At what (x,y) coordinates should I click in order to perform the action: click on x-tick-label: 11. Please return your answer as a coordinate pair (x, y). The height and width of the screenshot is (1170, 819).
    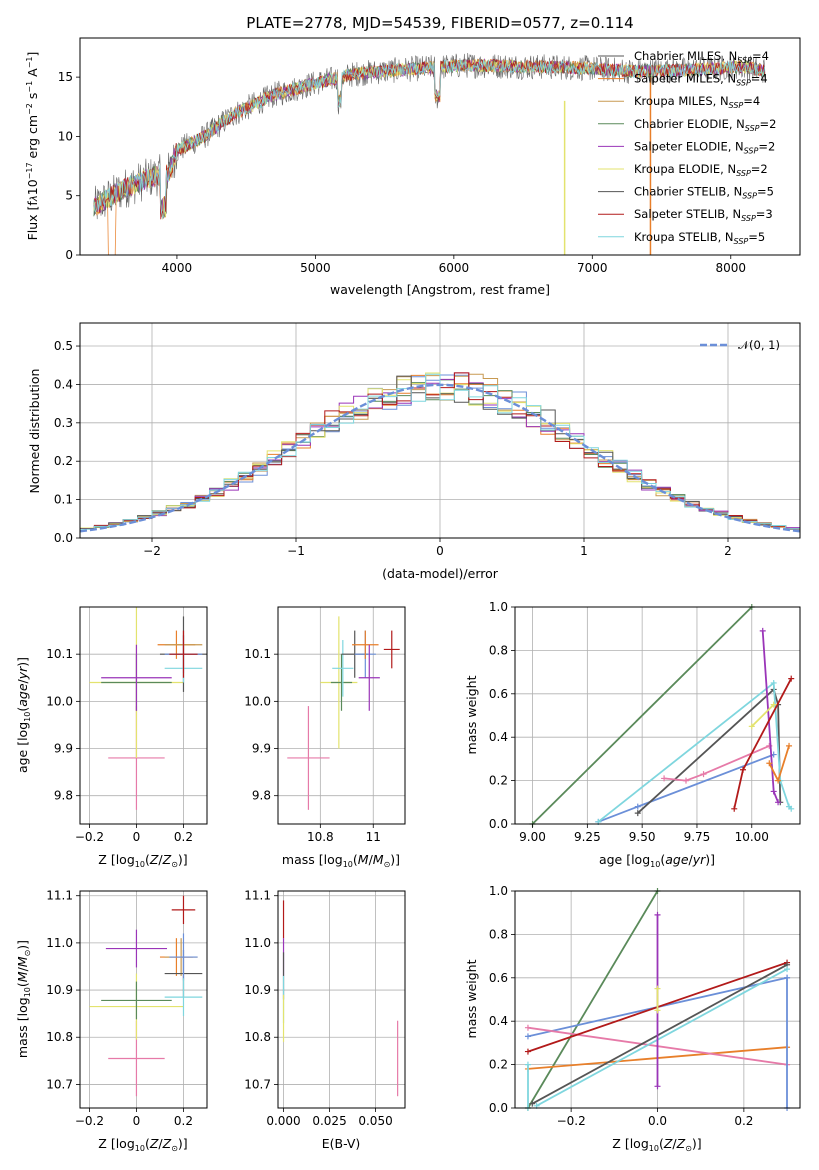
    Looking at the image, I should click on (373, 837).